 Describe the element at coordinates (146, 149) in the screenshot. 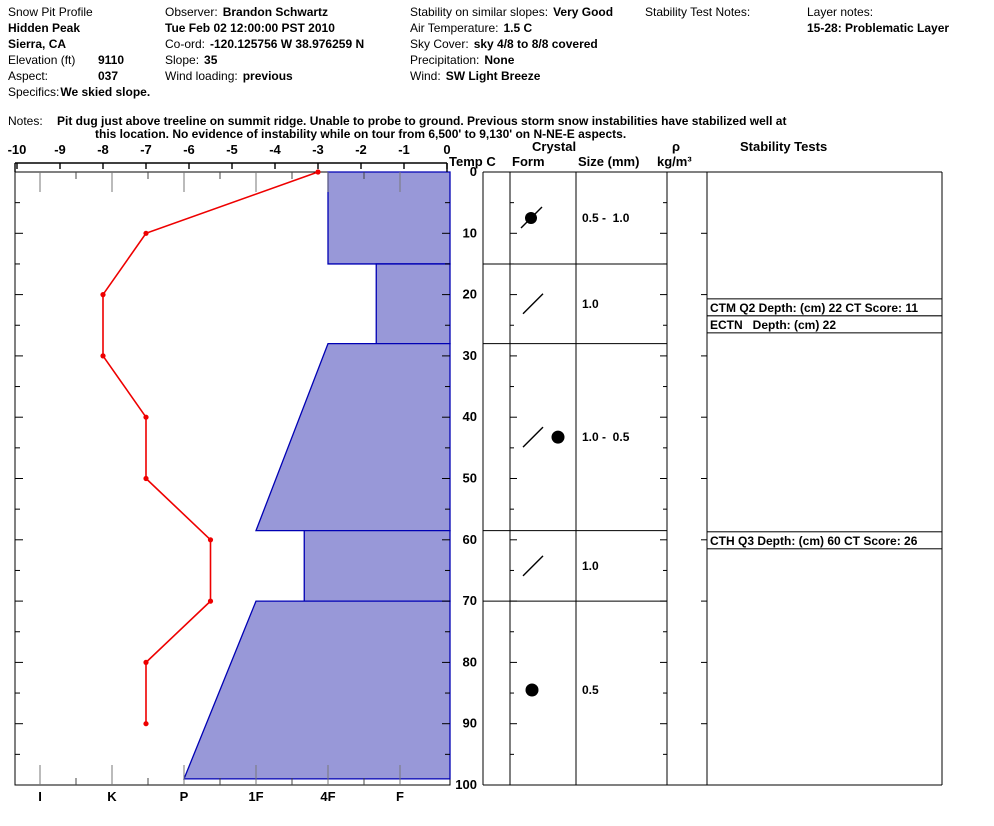

I see `temp-axis-label: -7` at that location.